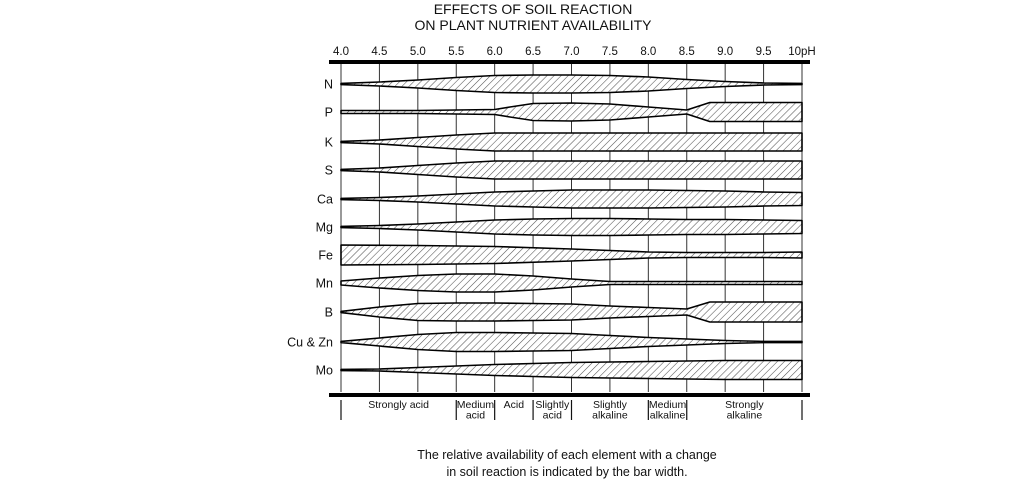 This screenshot has width=1024, height=481. Describe the element at coordinates (571, 370) in the screenshot. I see `nutrient-band-mo` at that location.